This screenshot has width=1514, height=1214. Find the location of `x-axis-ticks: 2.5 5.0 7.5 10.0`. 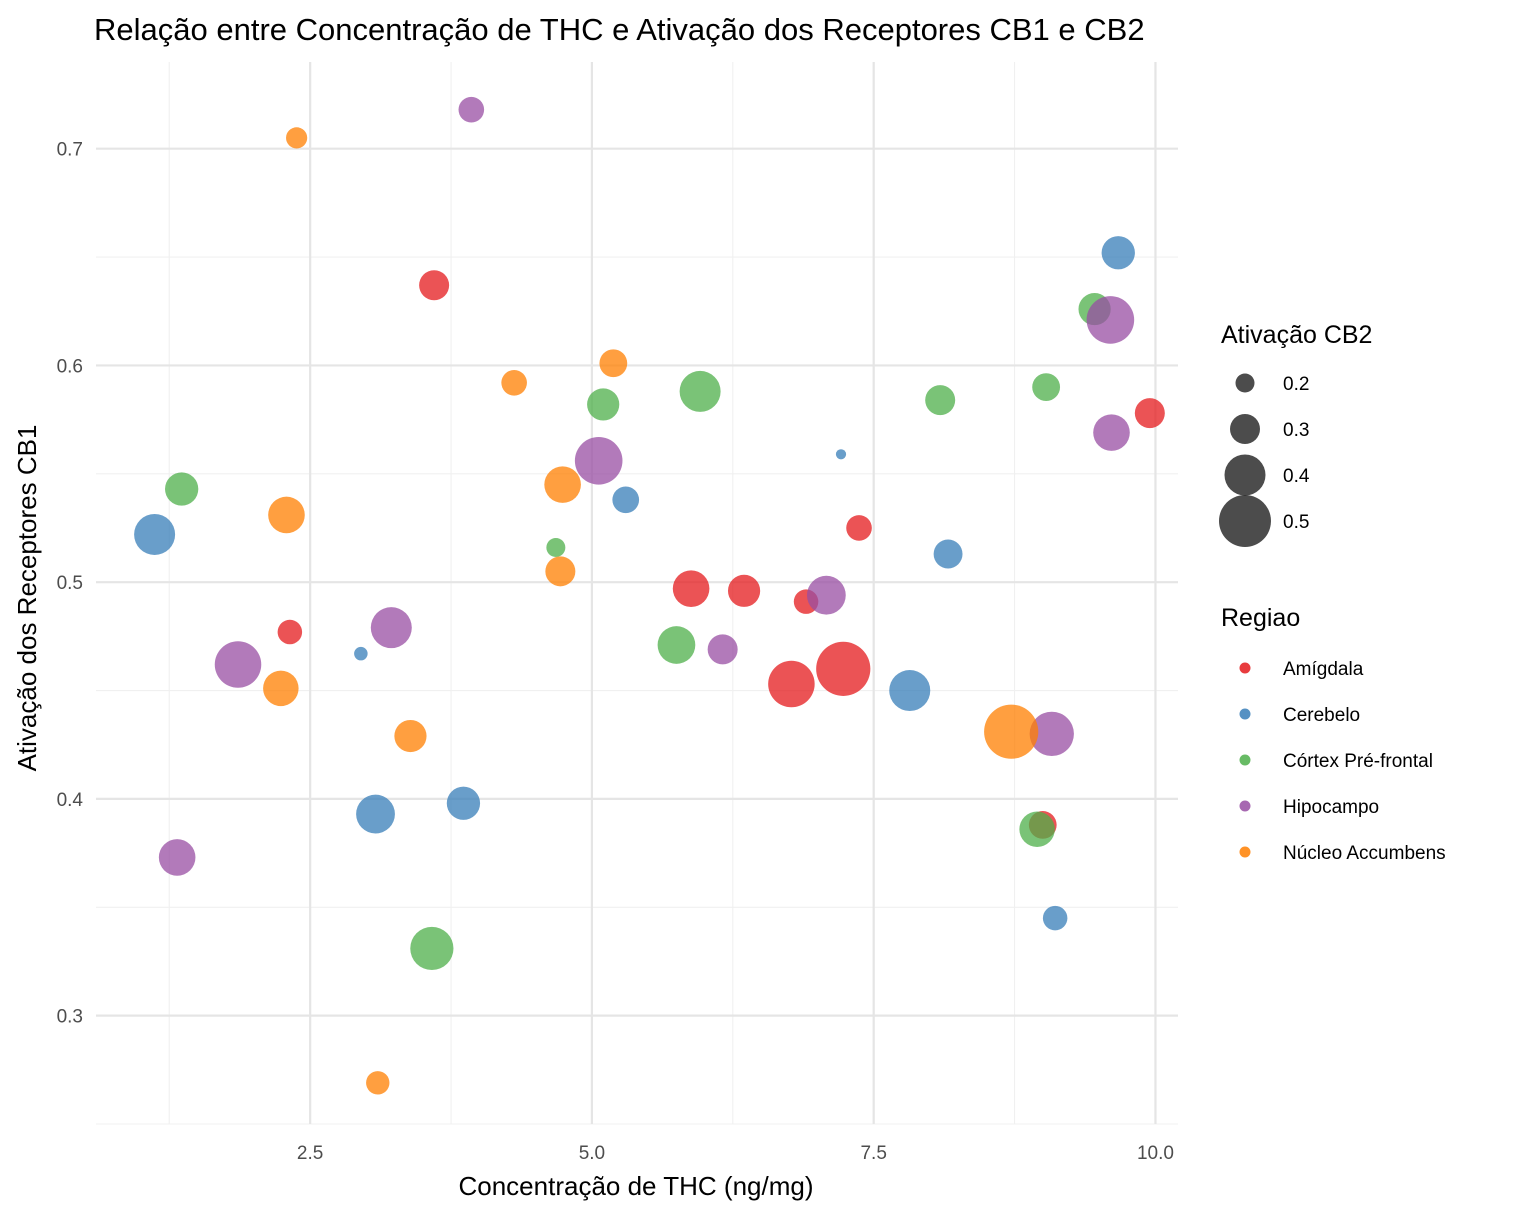

x-axis-ticks: 2.5 5.0 7.5 10.0 is located at coordinates (735, 1153).